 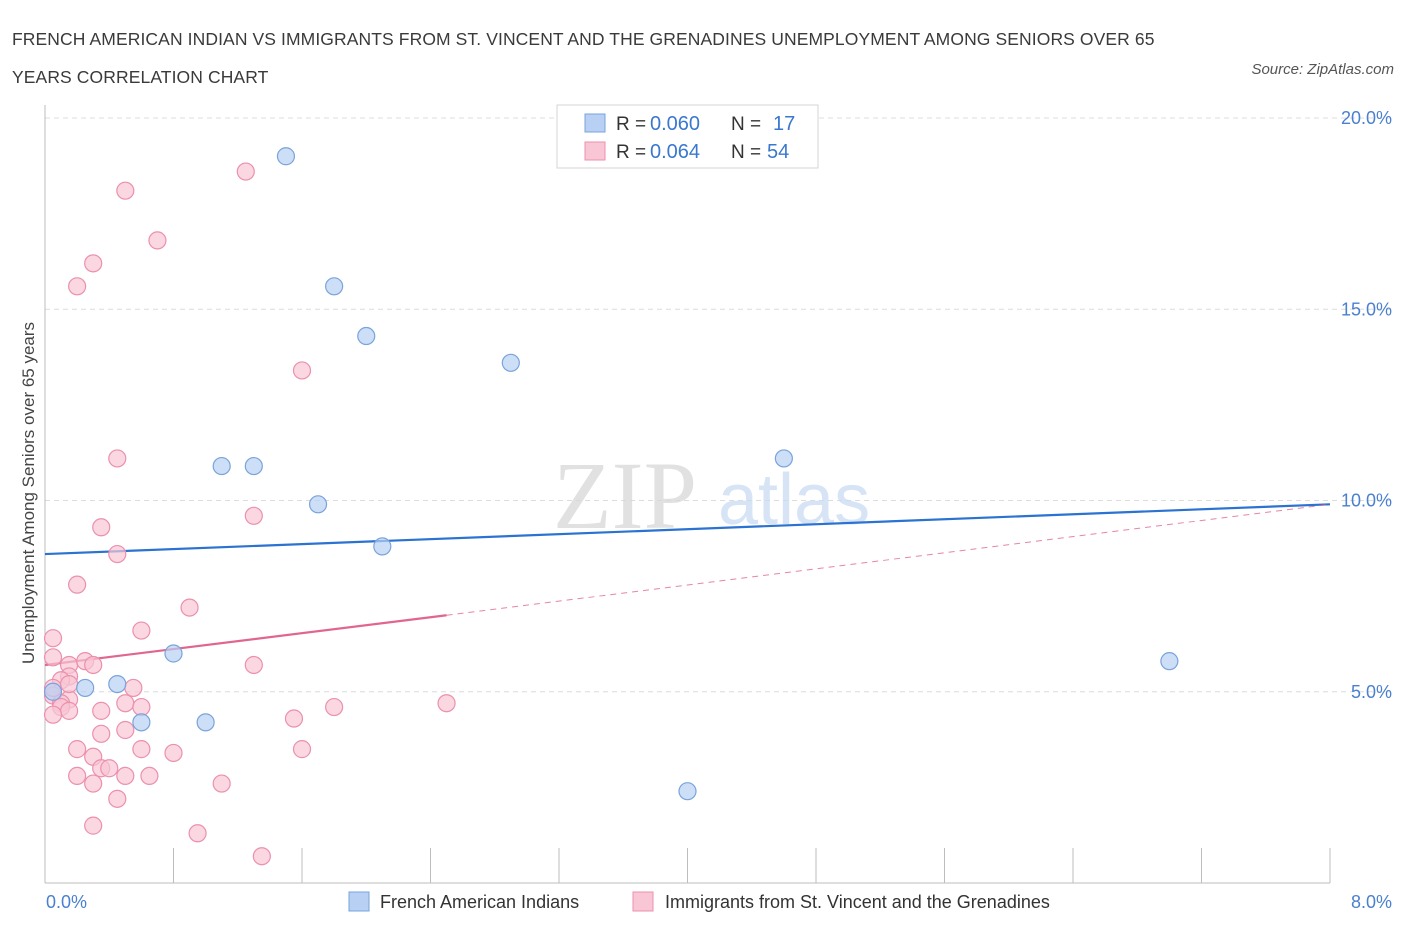 What do you see at coordinates (675, 124) in the screenshot?
I see `stats-legend-r-value-1: 0.060` at bounding box center [675, 124].